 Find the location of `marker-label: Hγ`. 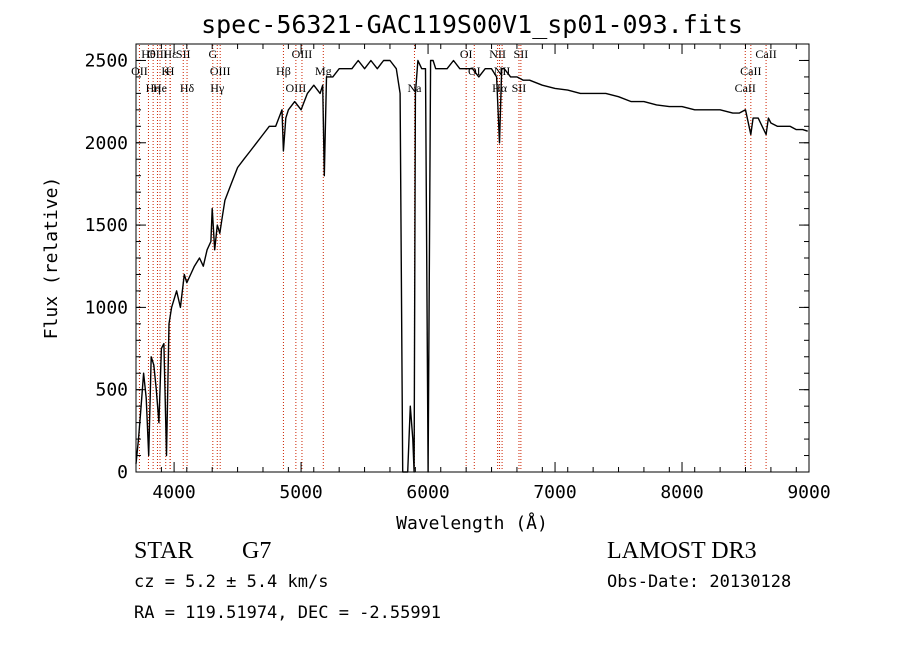

marker-label: Hγ is located at coordinates (217, 88).